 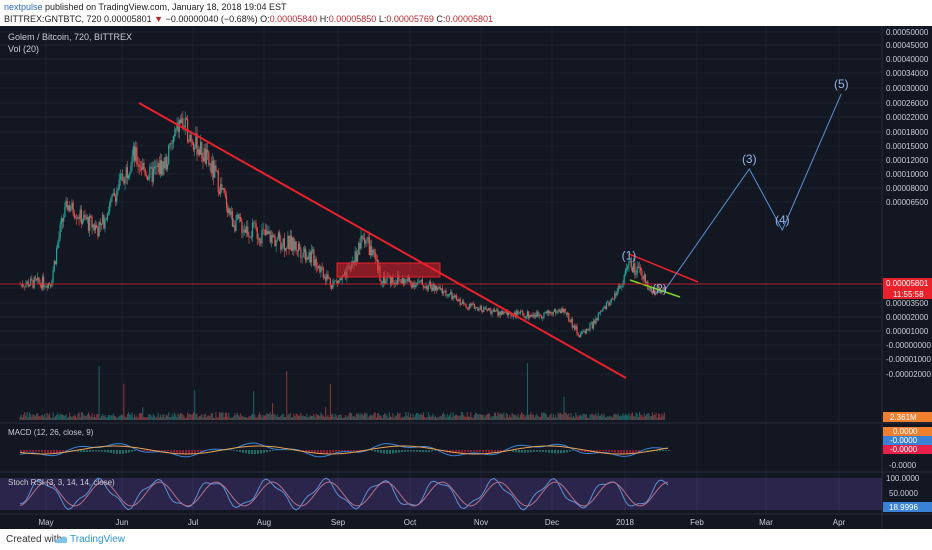 What do you see at coordinates (907, 103) in the screenshot?
I see `price-tick-label: 0.00026000` at bounding box center [907, 103].